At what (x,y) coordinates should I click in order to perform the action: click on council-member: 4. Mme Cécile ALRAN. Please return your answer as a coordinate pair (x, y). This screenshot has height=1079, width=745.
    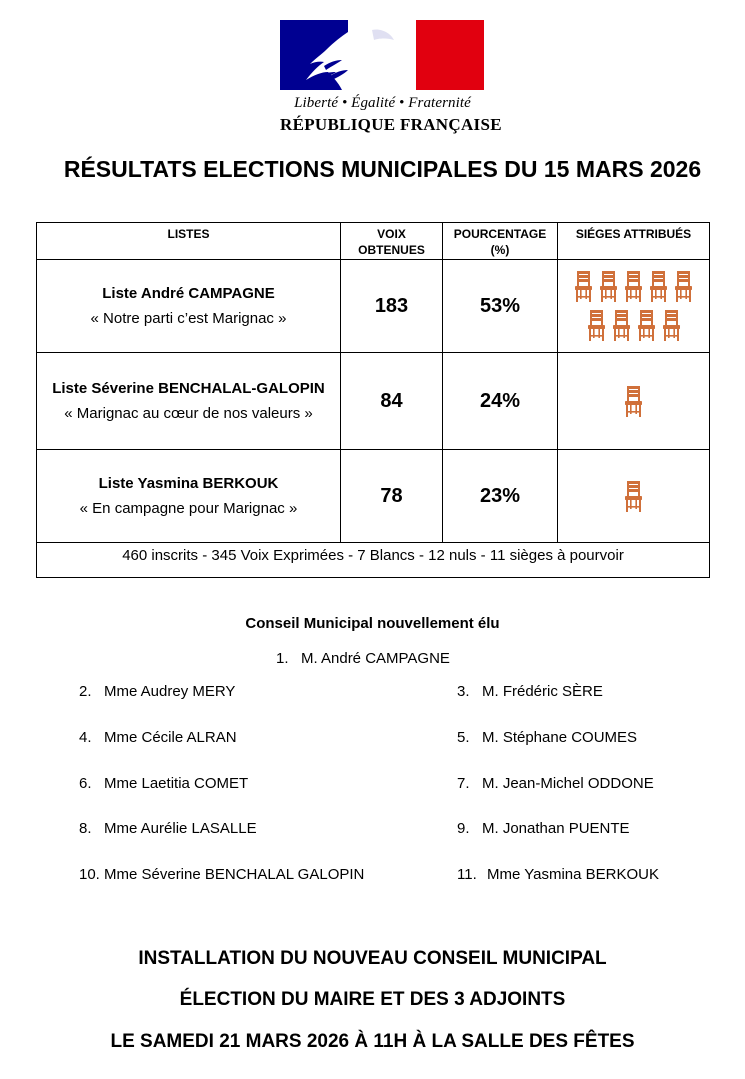
    Looking at the image, I should click on (158, 737).